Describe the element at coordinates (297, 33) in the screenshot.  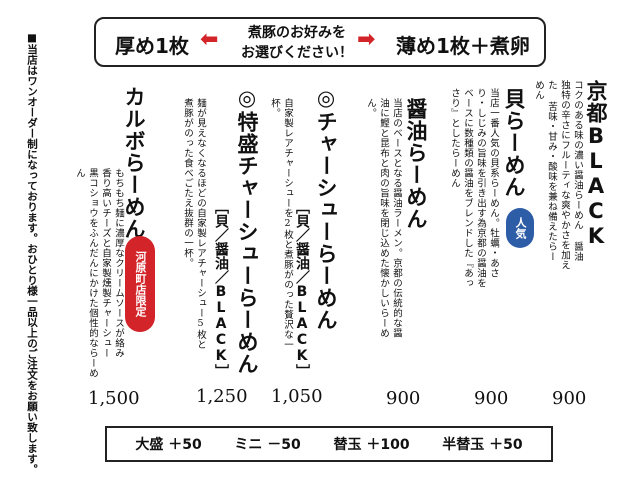
I see `banner-center-line1: 煮豚のお好みを` at that location.